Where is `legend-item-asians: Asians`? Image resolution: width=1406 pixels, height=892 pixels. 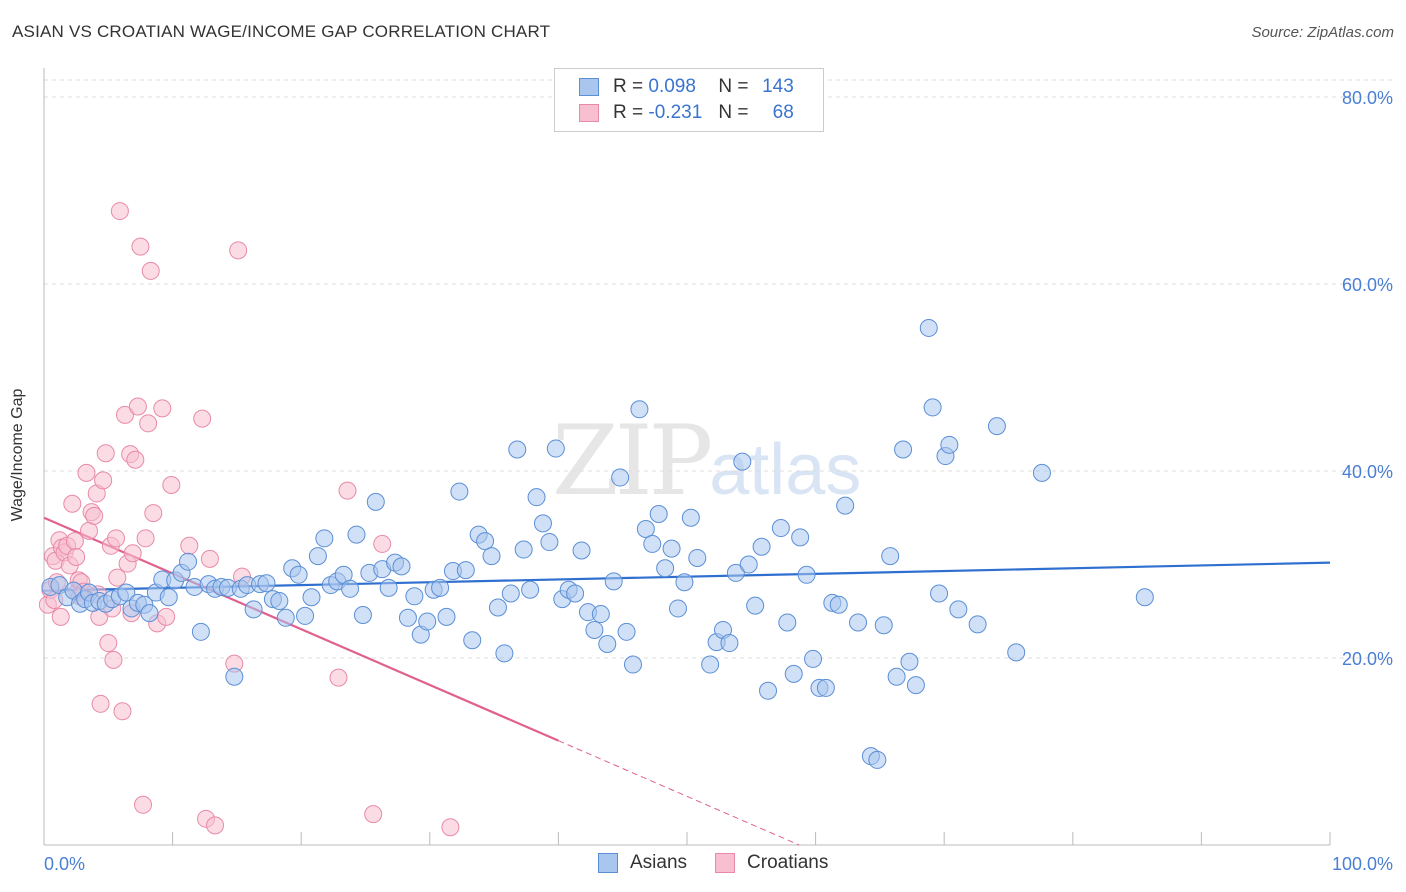
legend-item-asians: Asians is located at coordinates (642, 863).